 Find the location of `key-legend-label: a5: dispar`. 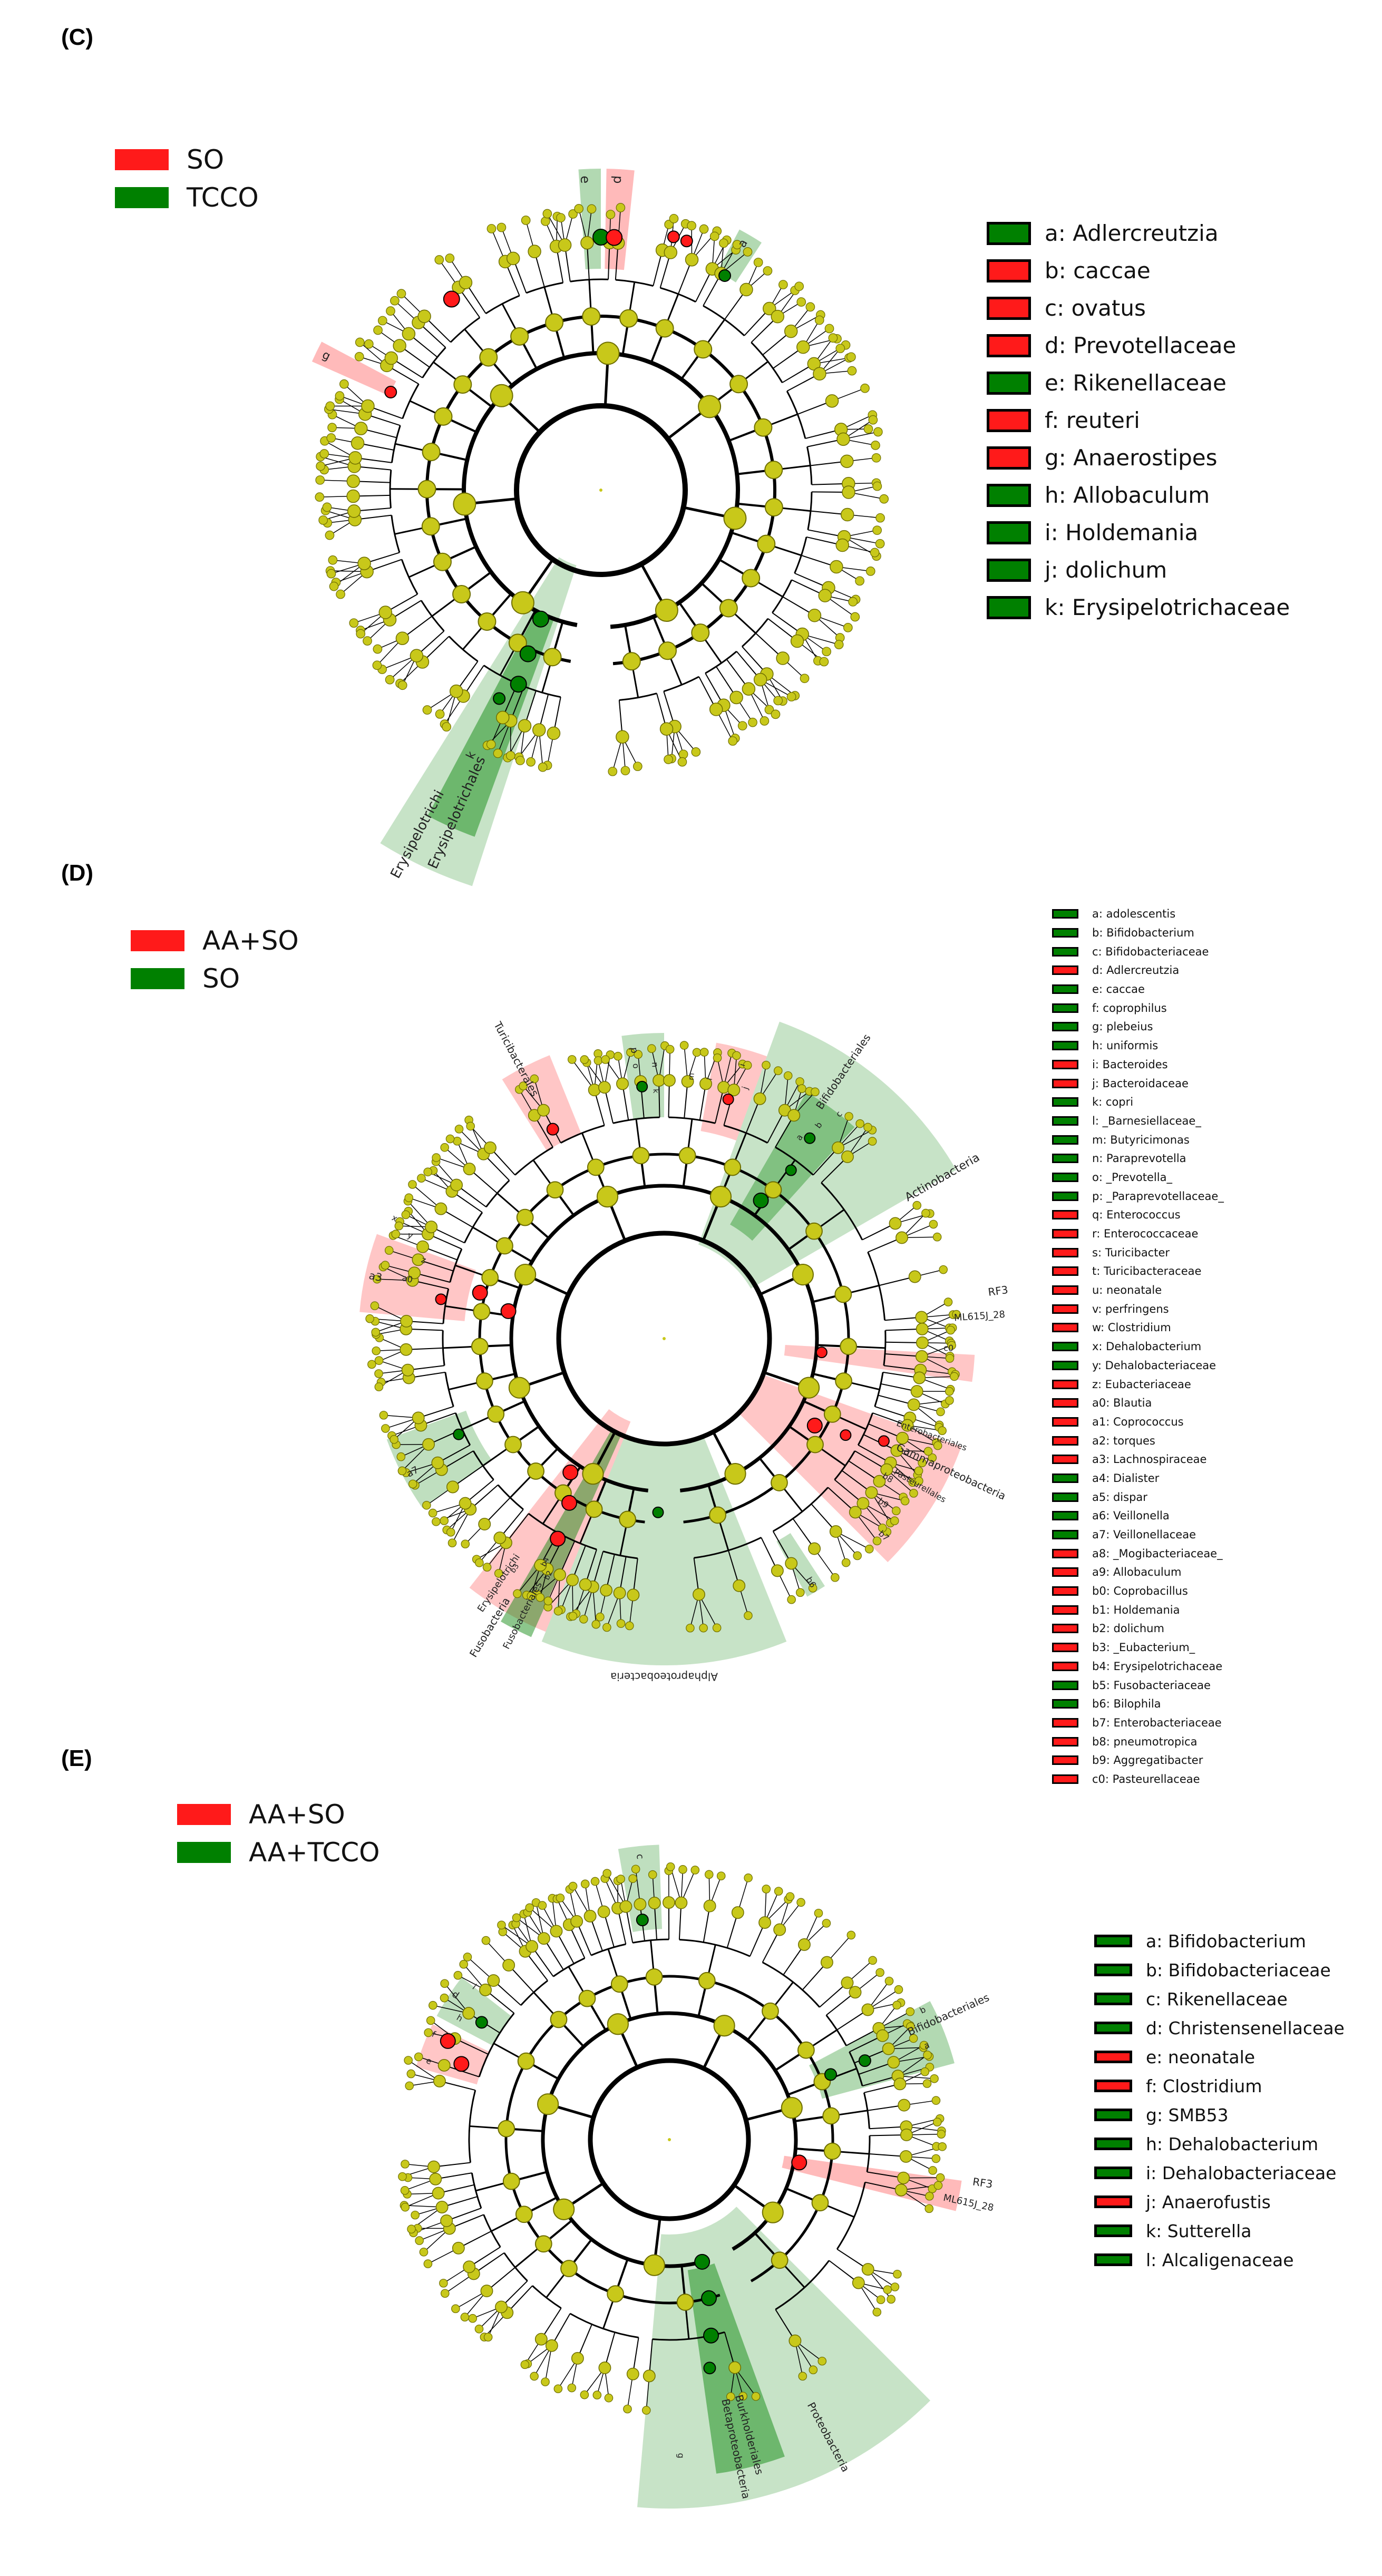

key-legend-label: a5: dispar is located at coordinates (1119, 1497).